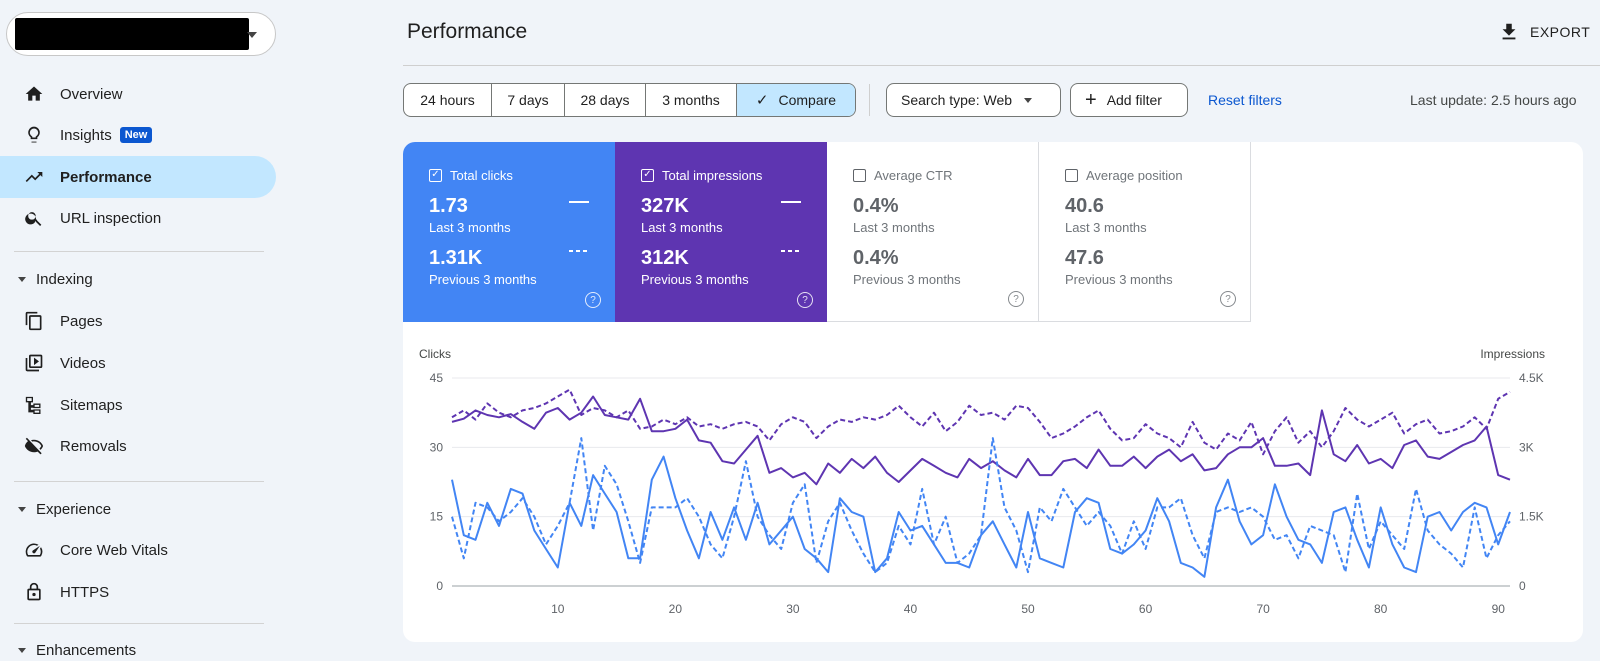 This screenshot has width=1600, height=661. What do you see at coordinates (876, 258) in the screenshot?
I see `metric-previous-value: 0.4%` at bounding box center [876, 258].